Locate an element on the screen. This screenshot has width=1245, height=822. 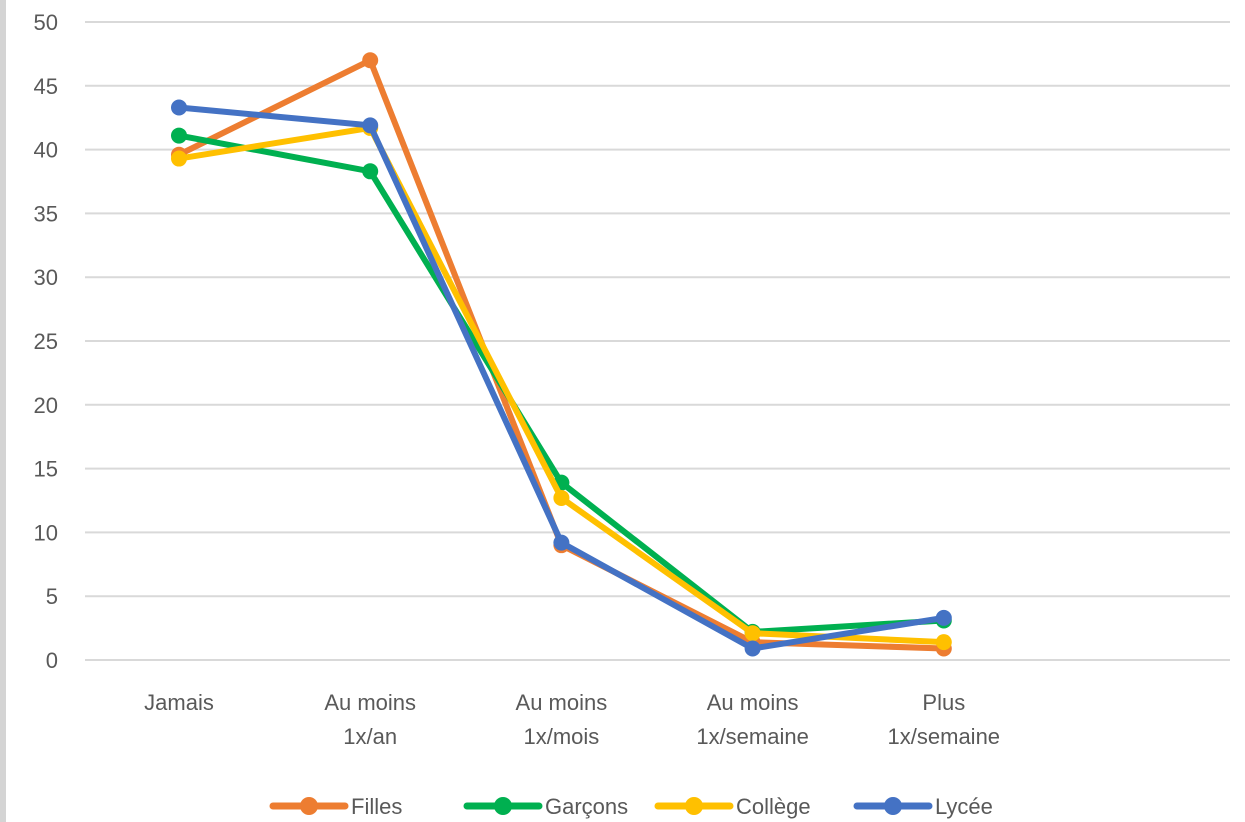
y-axis-tick-labels: 0 5 10 15 20 25 30 35 40 45 50 is located at coordinates (46, 341).